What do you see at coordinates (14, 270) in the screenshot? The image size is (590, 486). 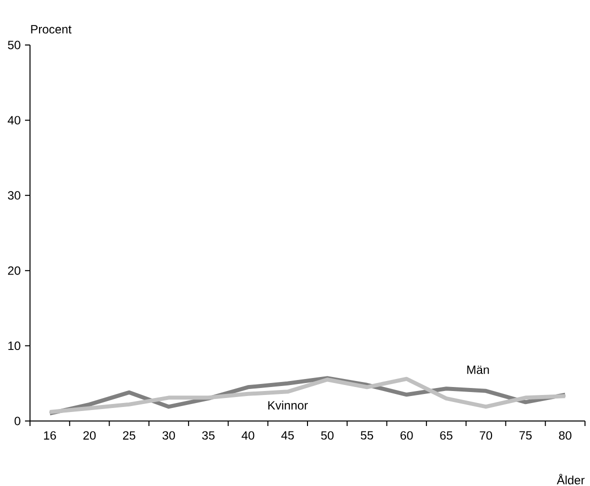 I see `y-tick-label: 20` at bounding box center [14, 270].